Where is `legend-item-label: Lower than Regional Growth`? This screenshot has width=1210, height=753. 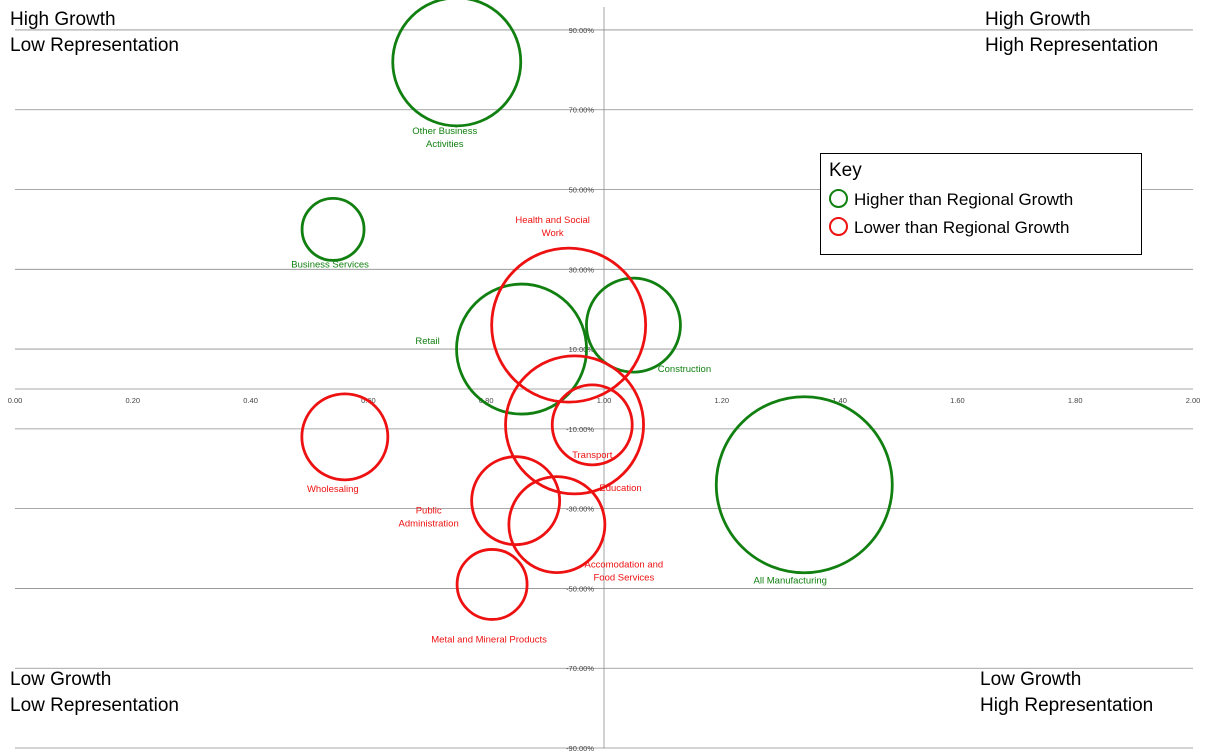
legend-item-label: Lower than Regional Growth is located at coordinates (962, 227).